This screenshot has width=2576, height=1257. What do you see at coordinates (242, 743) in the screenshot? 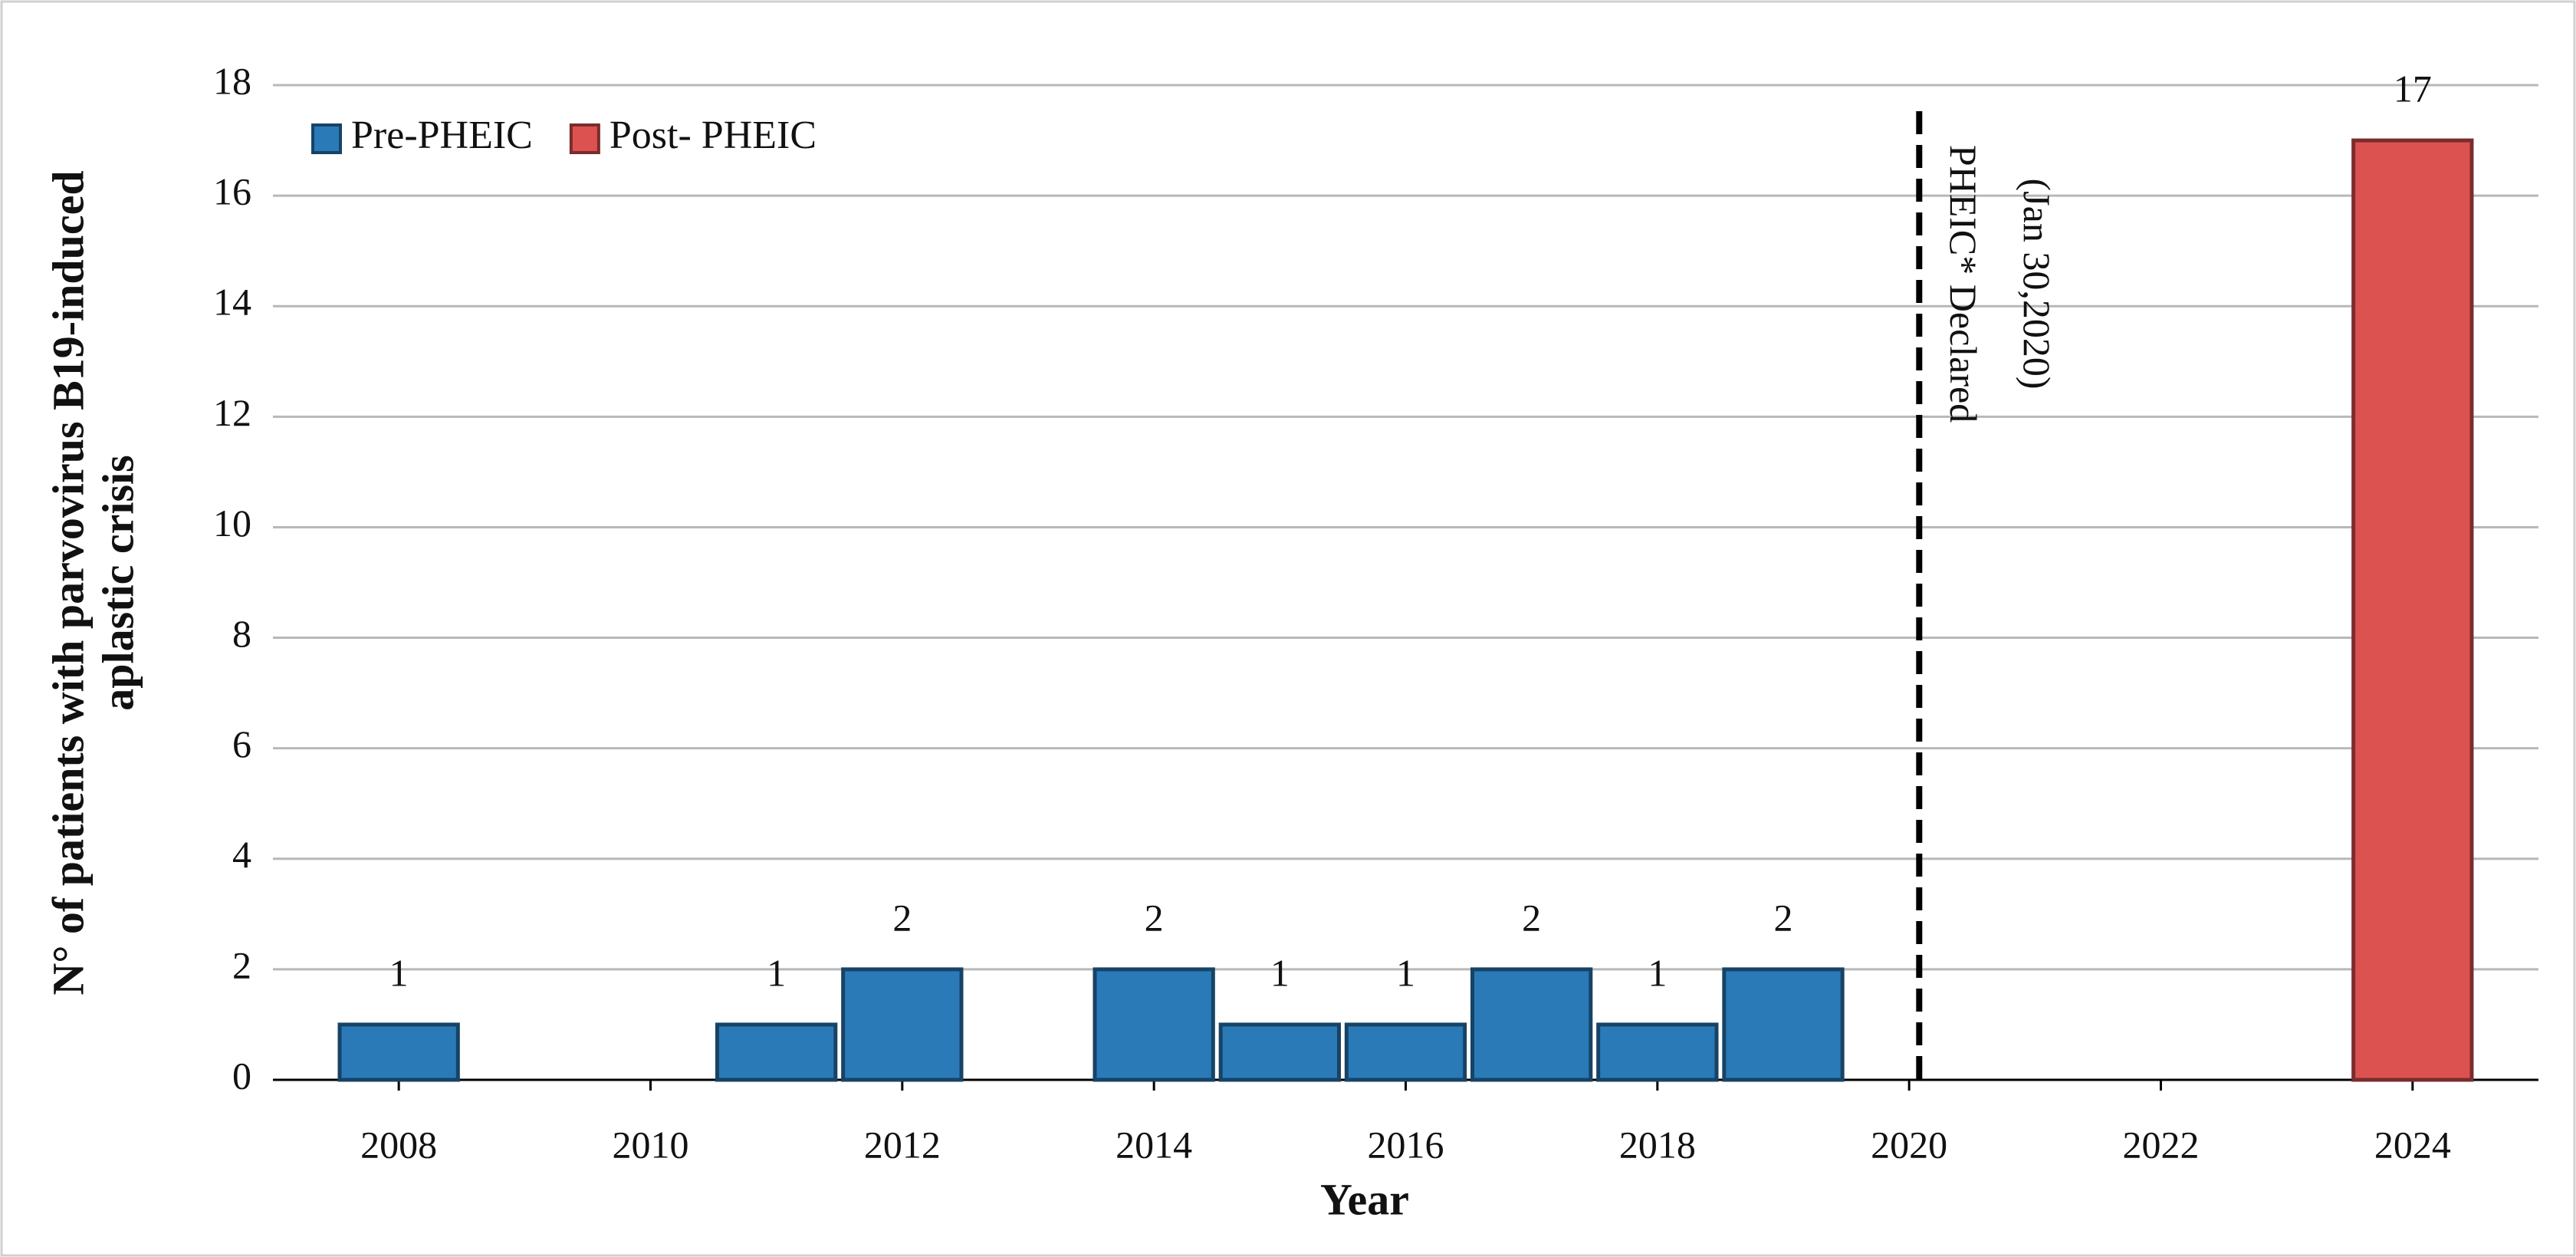
I see `y-tick-label: 6` at bounding box center [242, 743].